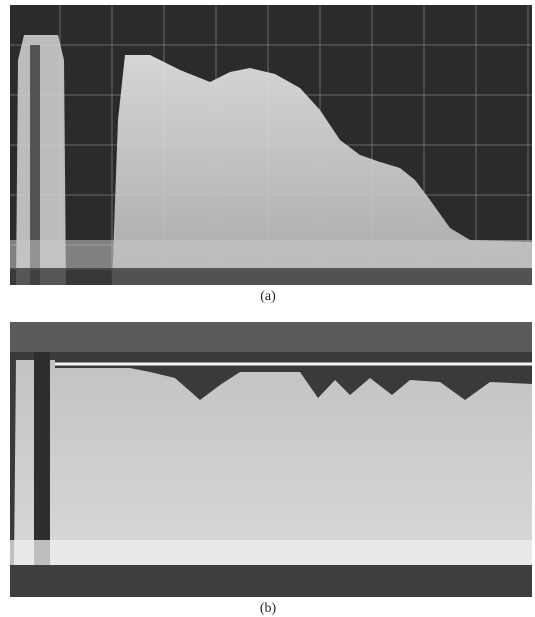 The width and height of the screenshot is (535, 617). I want to click on caption: (a), so click(268, 296).